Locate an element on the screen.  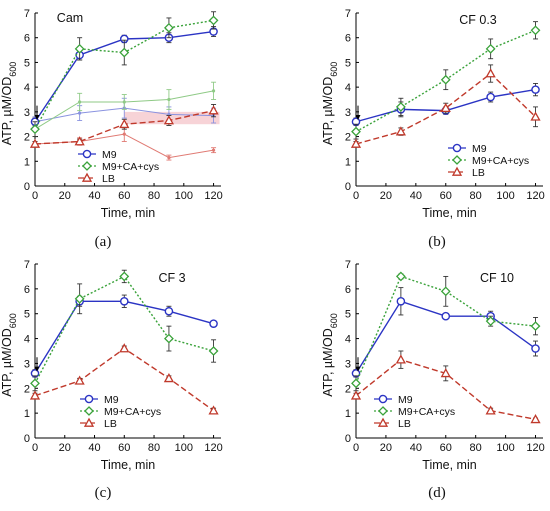
legend-label: M9 is located at coordinates (109, 155).